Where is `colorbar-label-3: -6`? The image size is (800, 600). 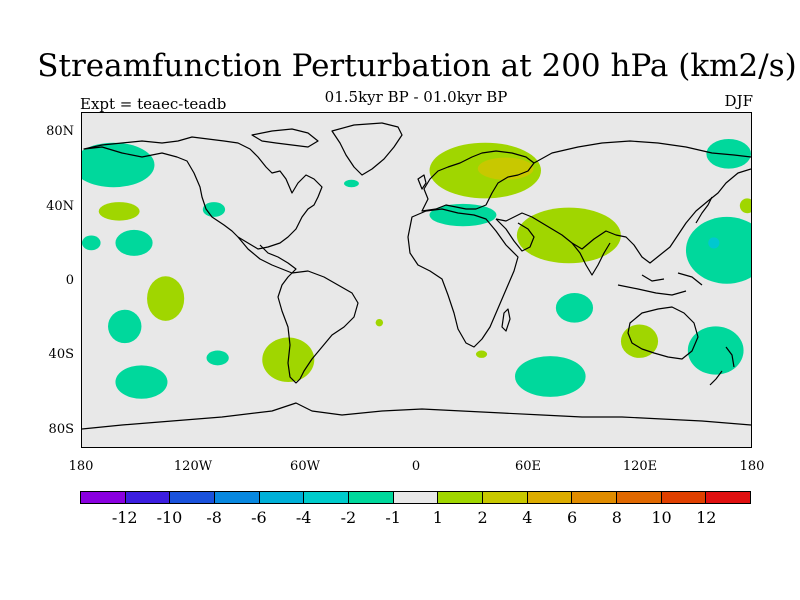 colorbar-label-3: -6 is located at coordinates (259, 517).